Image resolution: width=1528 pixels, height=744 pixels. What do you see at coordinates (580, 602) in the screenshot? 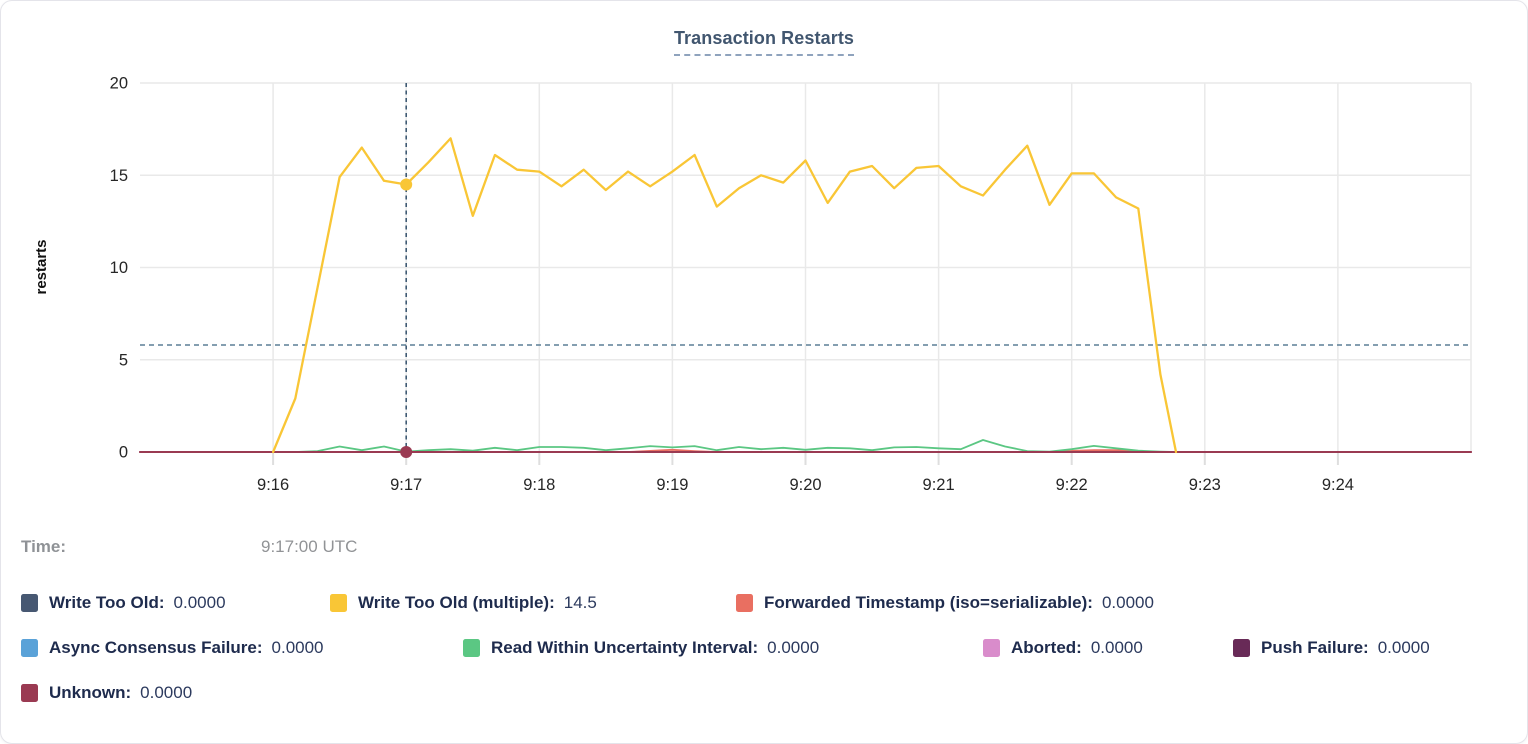
I see `legend-value: 14.5` at bounding box center [580, 602].